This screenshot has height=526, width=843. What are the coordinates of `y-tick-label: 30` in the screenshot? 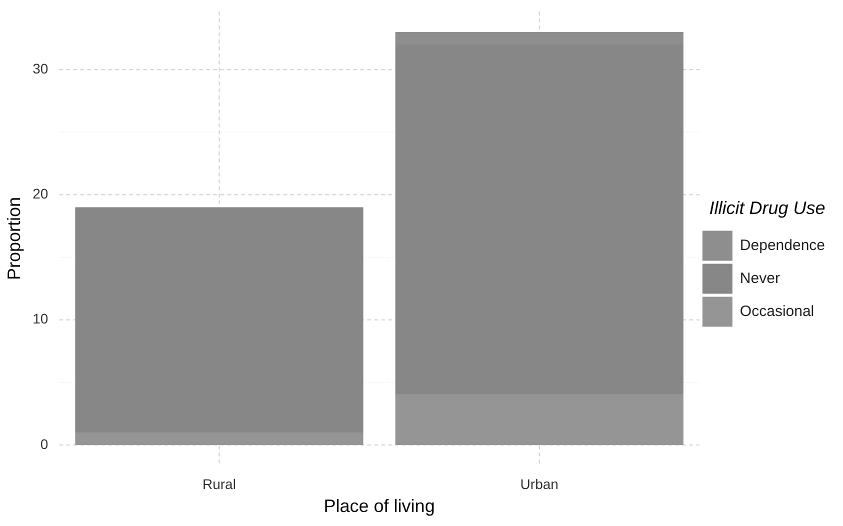 It's located at (40, 68).